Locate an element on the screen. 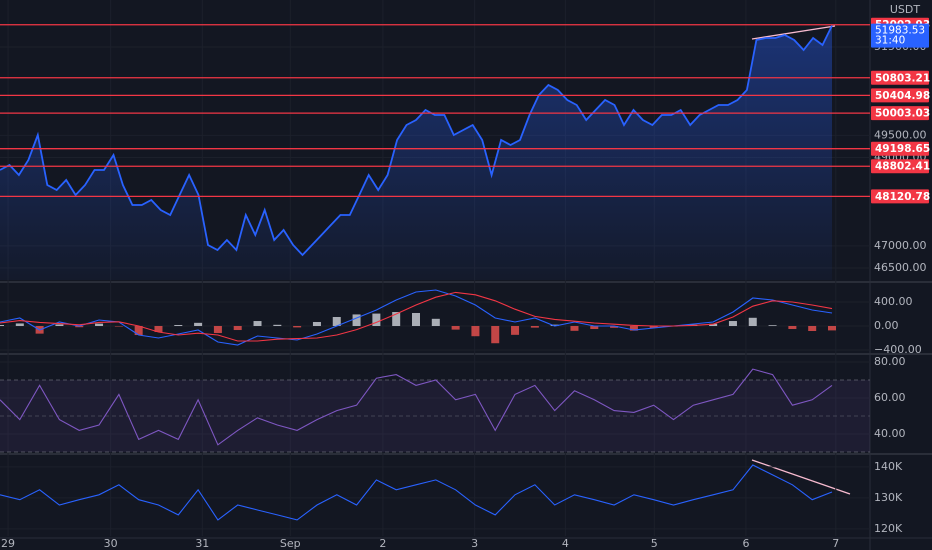 Image resolution: width=932 pixels, height=550 pixels. level-label: 48120.78 is located at coordinates (902, 197).